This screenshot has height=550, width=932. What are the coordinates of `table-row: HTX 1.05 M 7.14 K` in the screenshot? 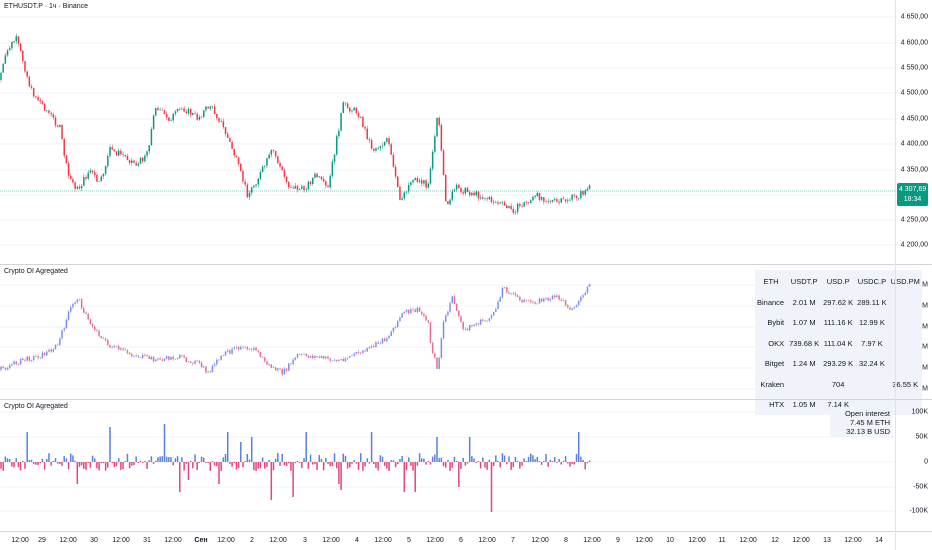 It's located at (838, 405).